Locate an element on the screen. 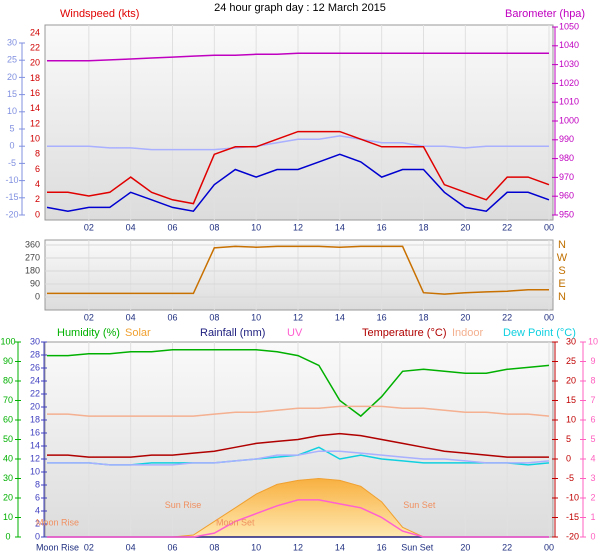  legend-entry: Barometer (hpa) is located at coordinates (545, 14).